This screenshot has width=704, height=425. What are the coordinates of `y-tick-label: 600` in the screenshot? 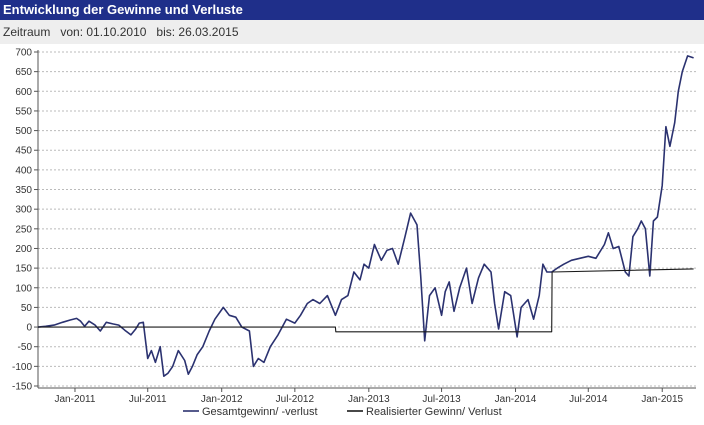 It's located at (23, 92).